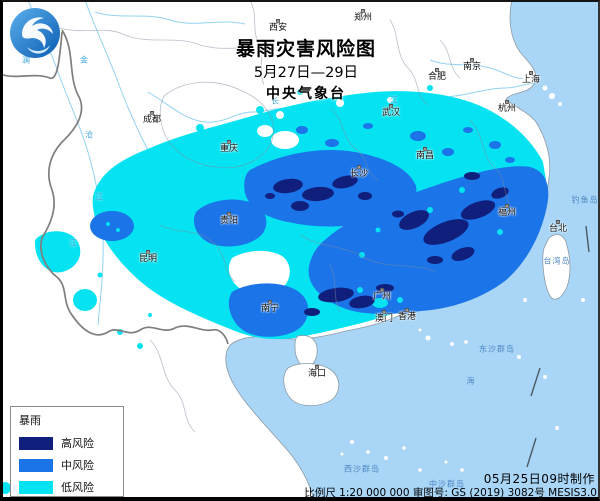  What do you see at coordinates (67, 451) in the screenshot?
I see `legend-panel: 暴雨 高风险 中风险 低风险` at bounding box center [67, 451].